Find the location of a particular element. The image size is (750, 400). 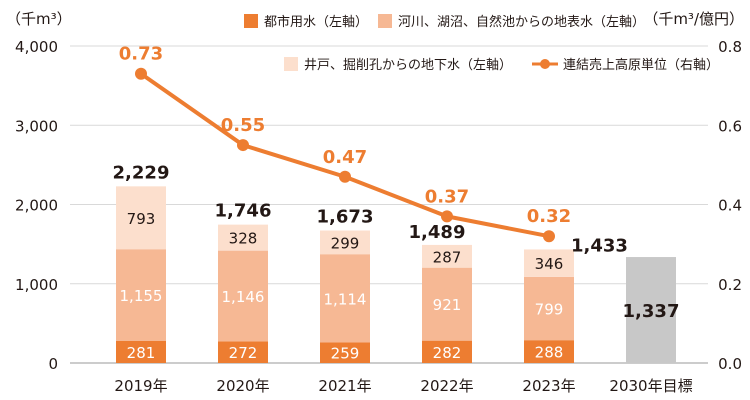

right-tick-label: 0.2 is located at coordinates (730, 285).